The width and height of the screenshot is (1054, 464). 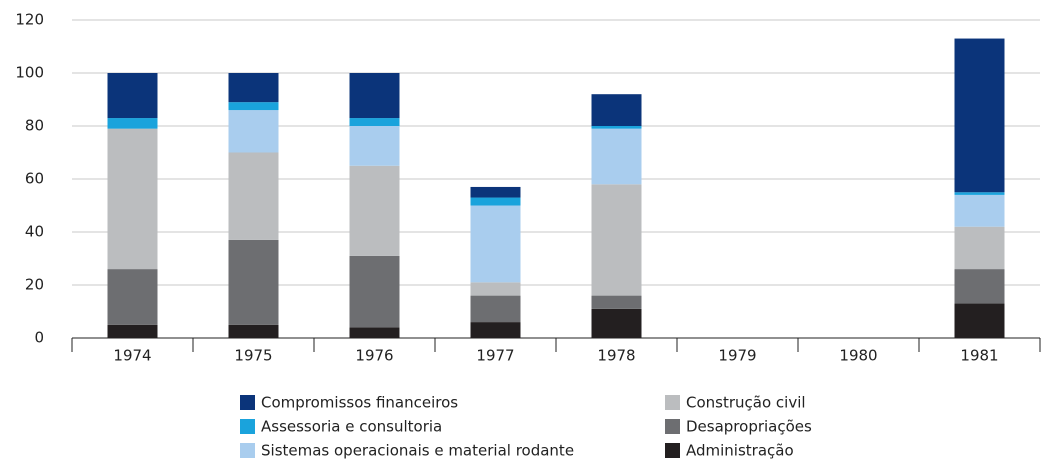 What do you see at coordinates (749, 427) in the screenshot?
I see `legend-label: Desapropriações` at bounding box center [749, 427].